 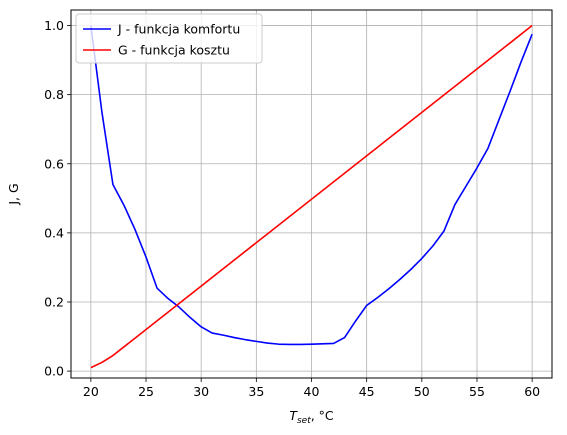 I want to click on x-label-unit: , °C, so click(x=322, y=415).